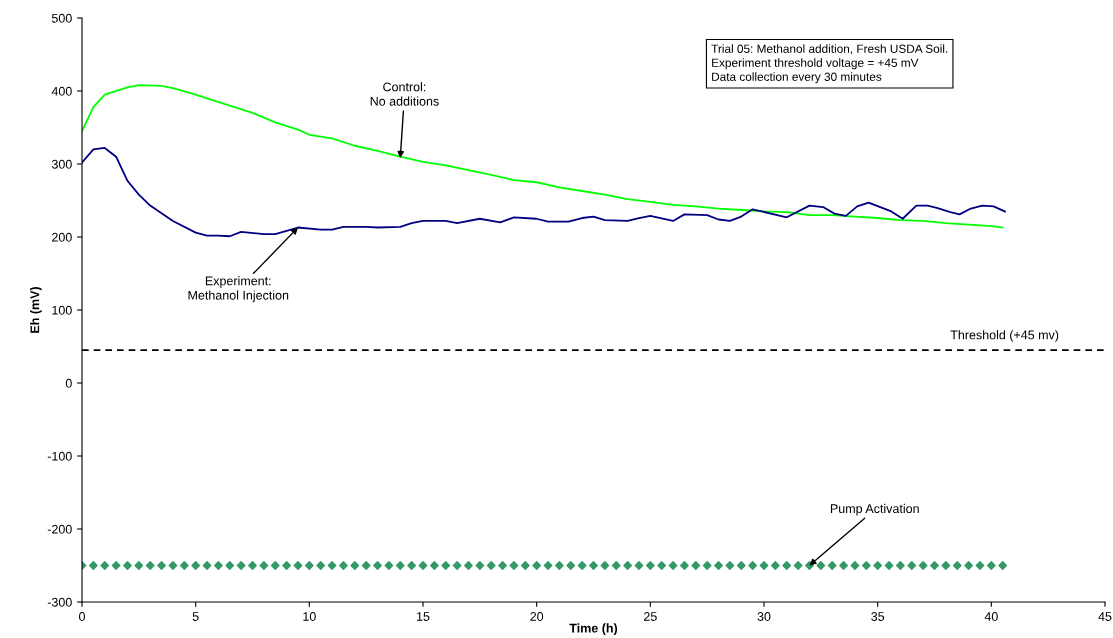  I want to click on x-tick-label: 0, so click(82, 616).